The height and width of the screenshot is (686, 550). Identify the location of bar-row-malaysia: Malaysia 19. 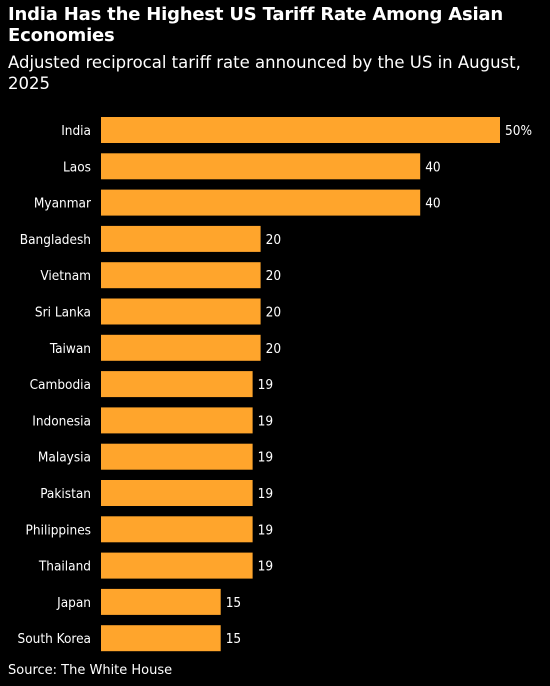
(155, 456).